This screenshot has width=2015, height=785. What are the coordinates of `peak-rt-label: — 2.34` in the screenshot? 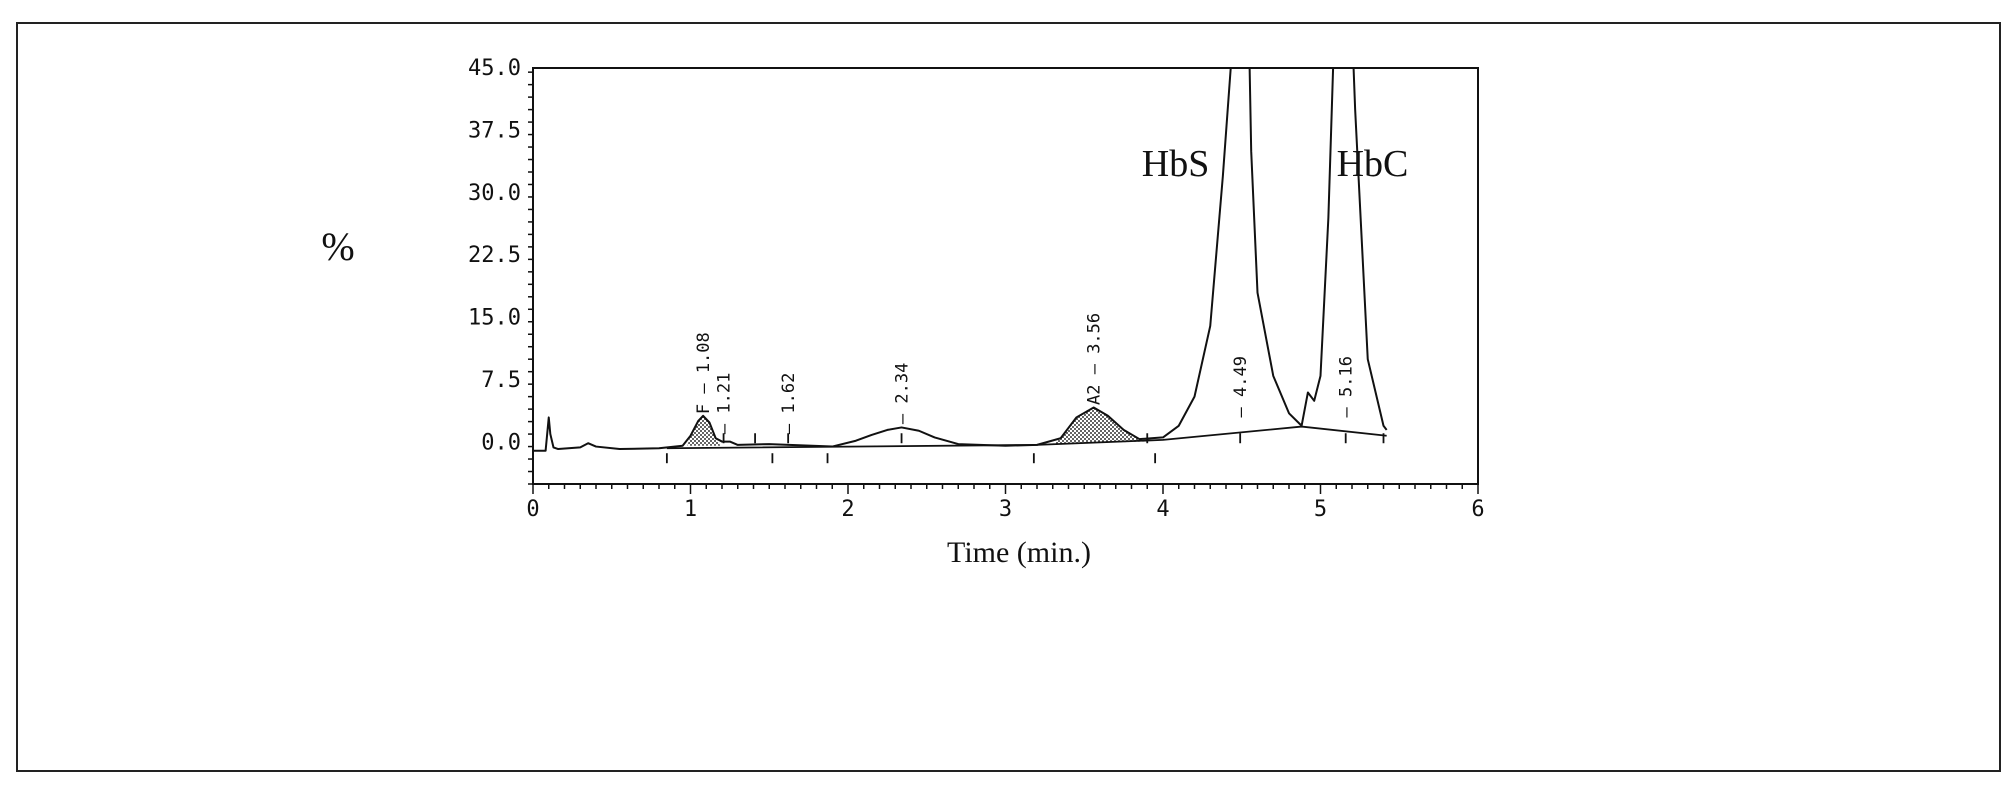 It's located at (903, 393).